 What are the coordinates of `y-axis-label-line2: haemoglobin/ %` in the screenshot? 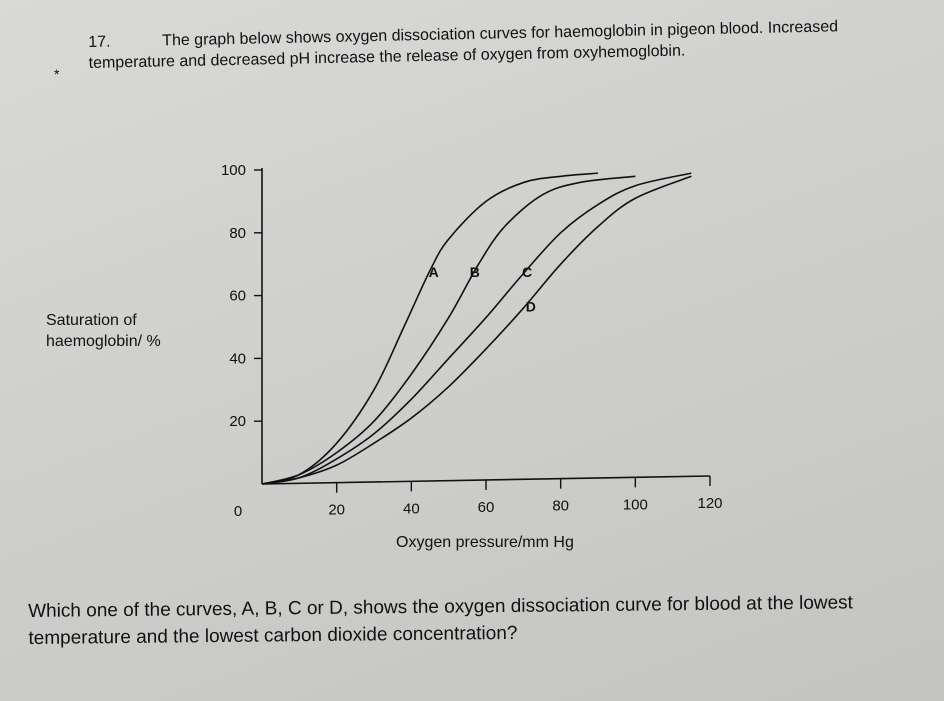 It's located at (103, 341).